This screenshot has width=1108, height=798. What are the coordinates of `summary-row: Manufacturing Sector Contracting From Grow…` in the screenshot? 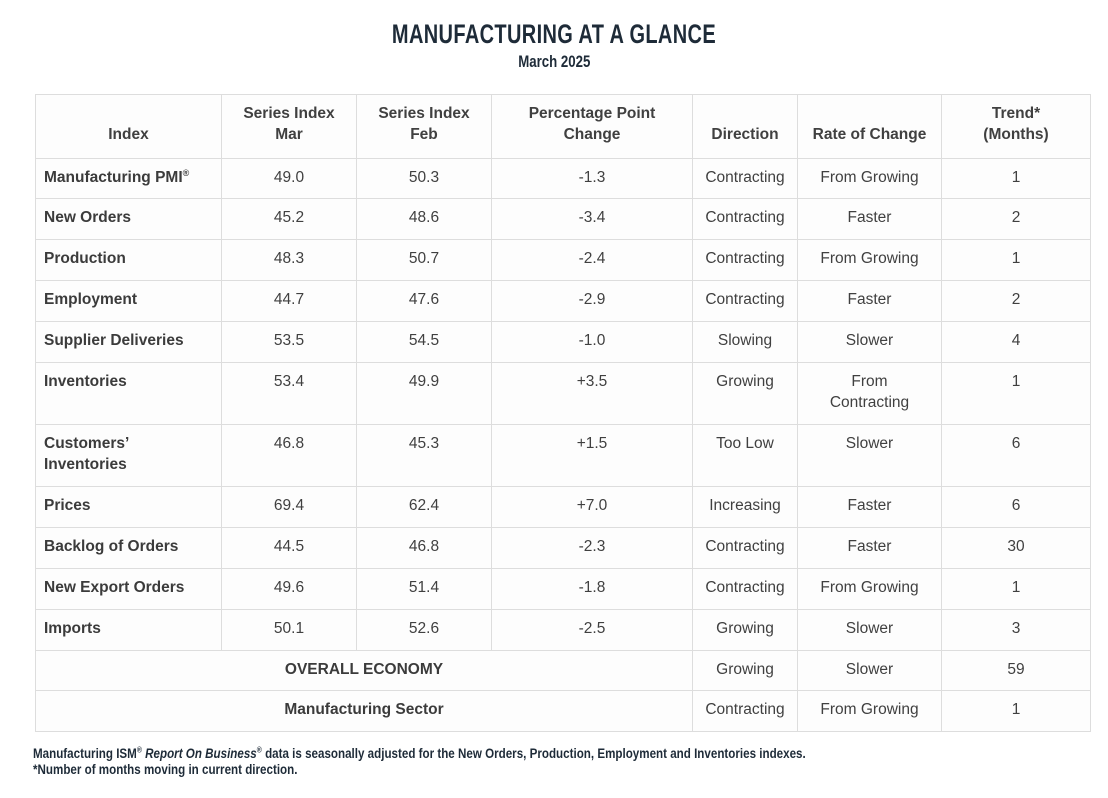 It's located at (563, 711).